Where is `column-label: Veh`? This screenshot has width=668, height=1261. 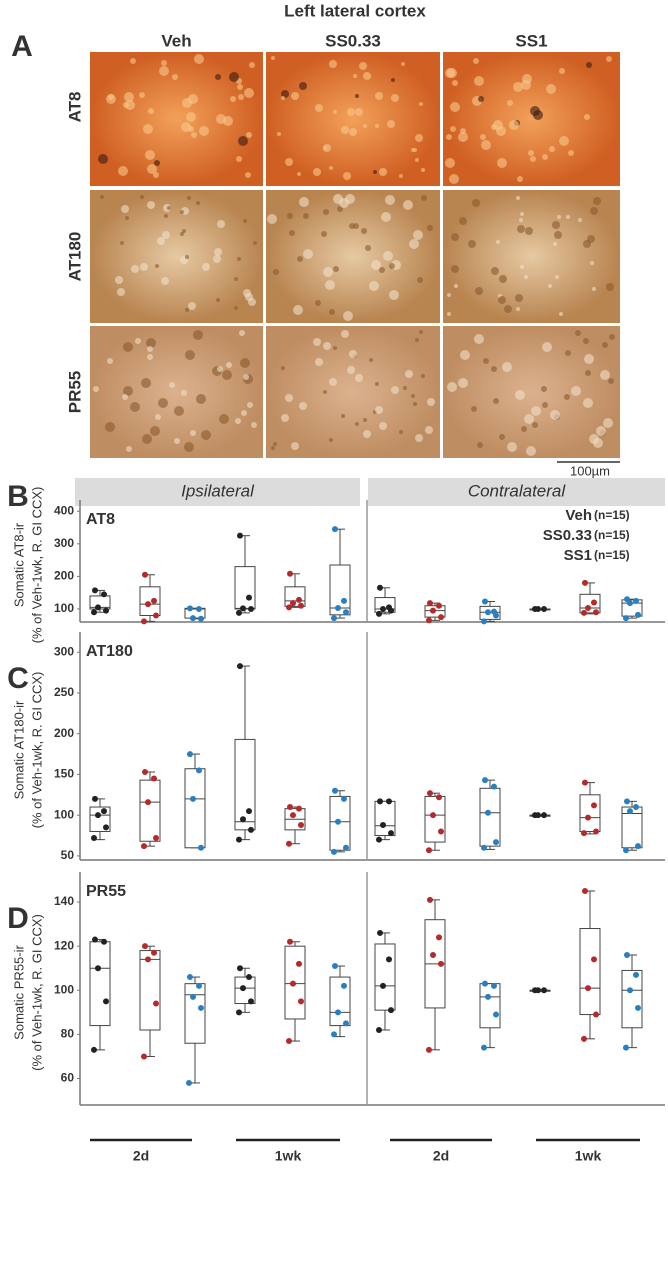
column-label: Veh is located at coordinates (176, 40).